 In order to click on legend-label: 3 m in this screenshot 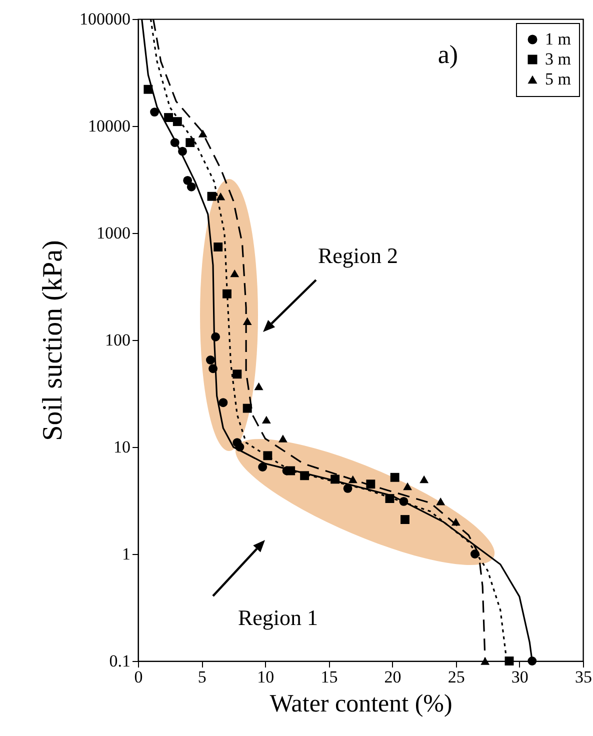, I will do `click(558, 59)`.